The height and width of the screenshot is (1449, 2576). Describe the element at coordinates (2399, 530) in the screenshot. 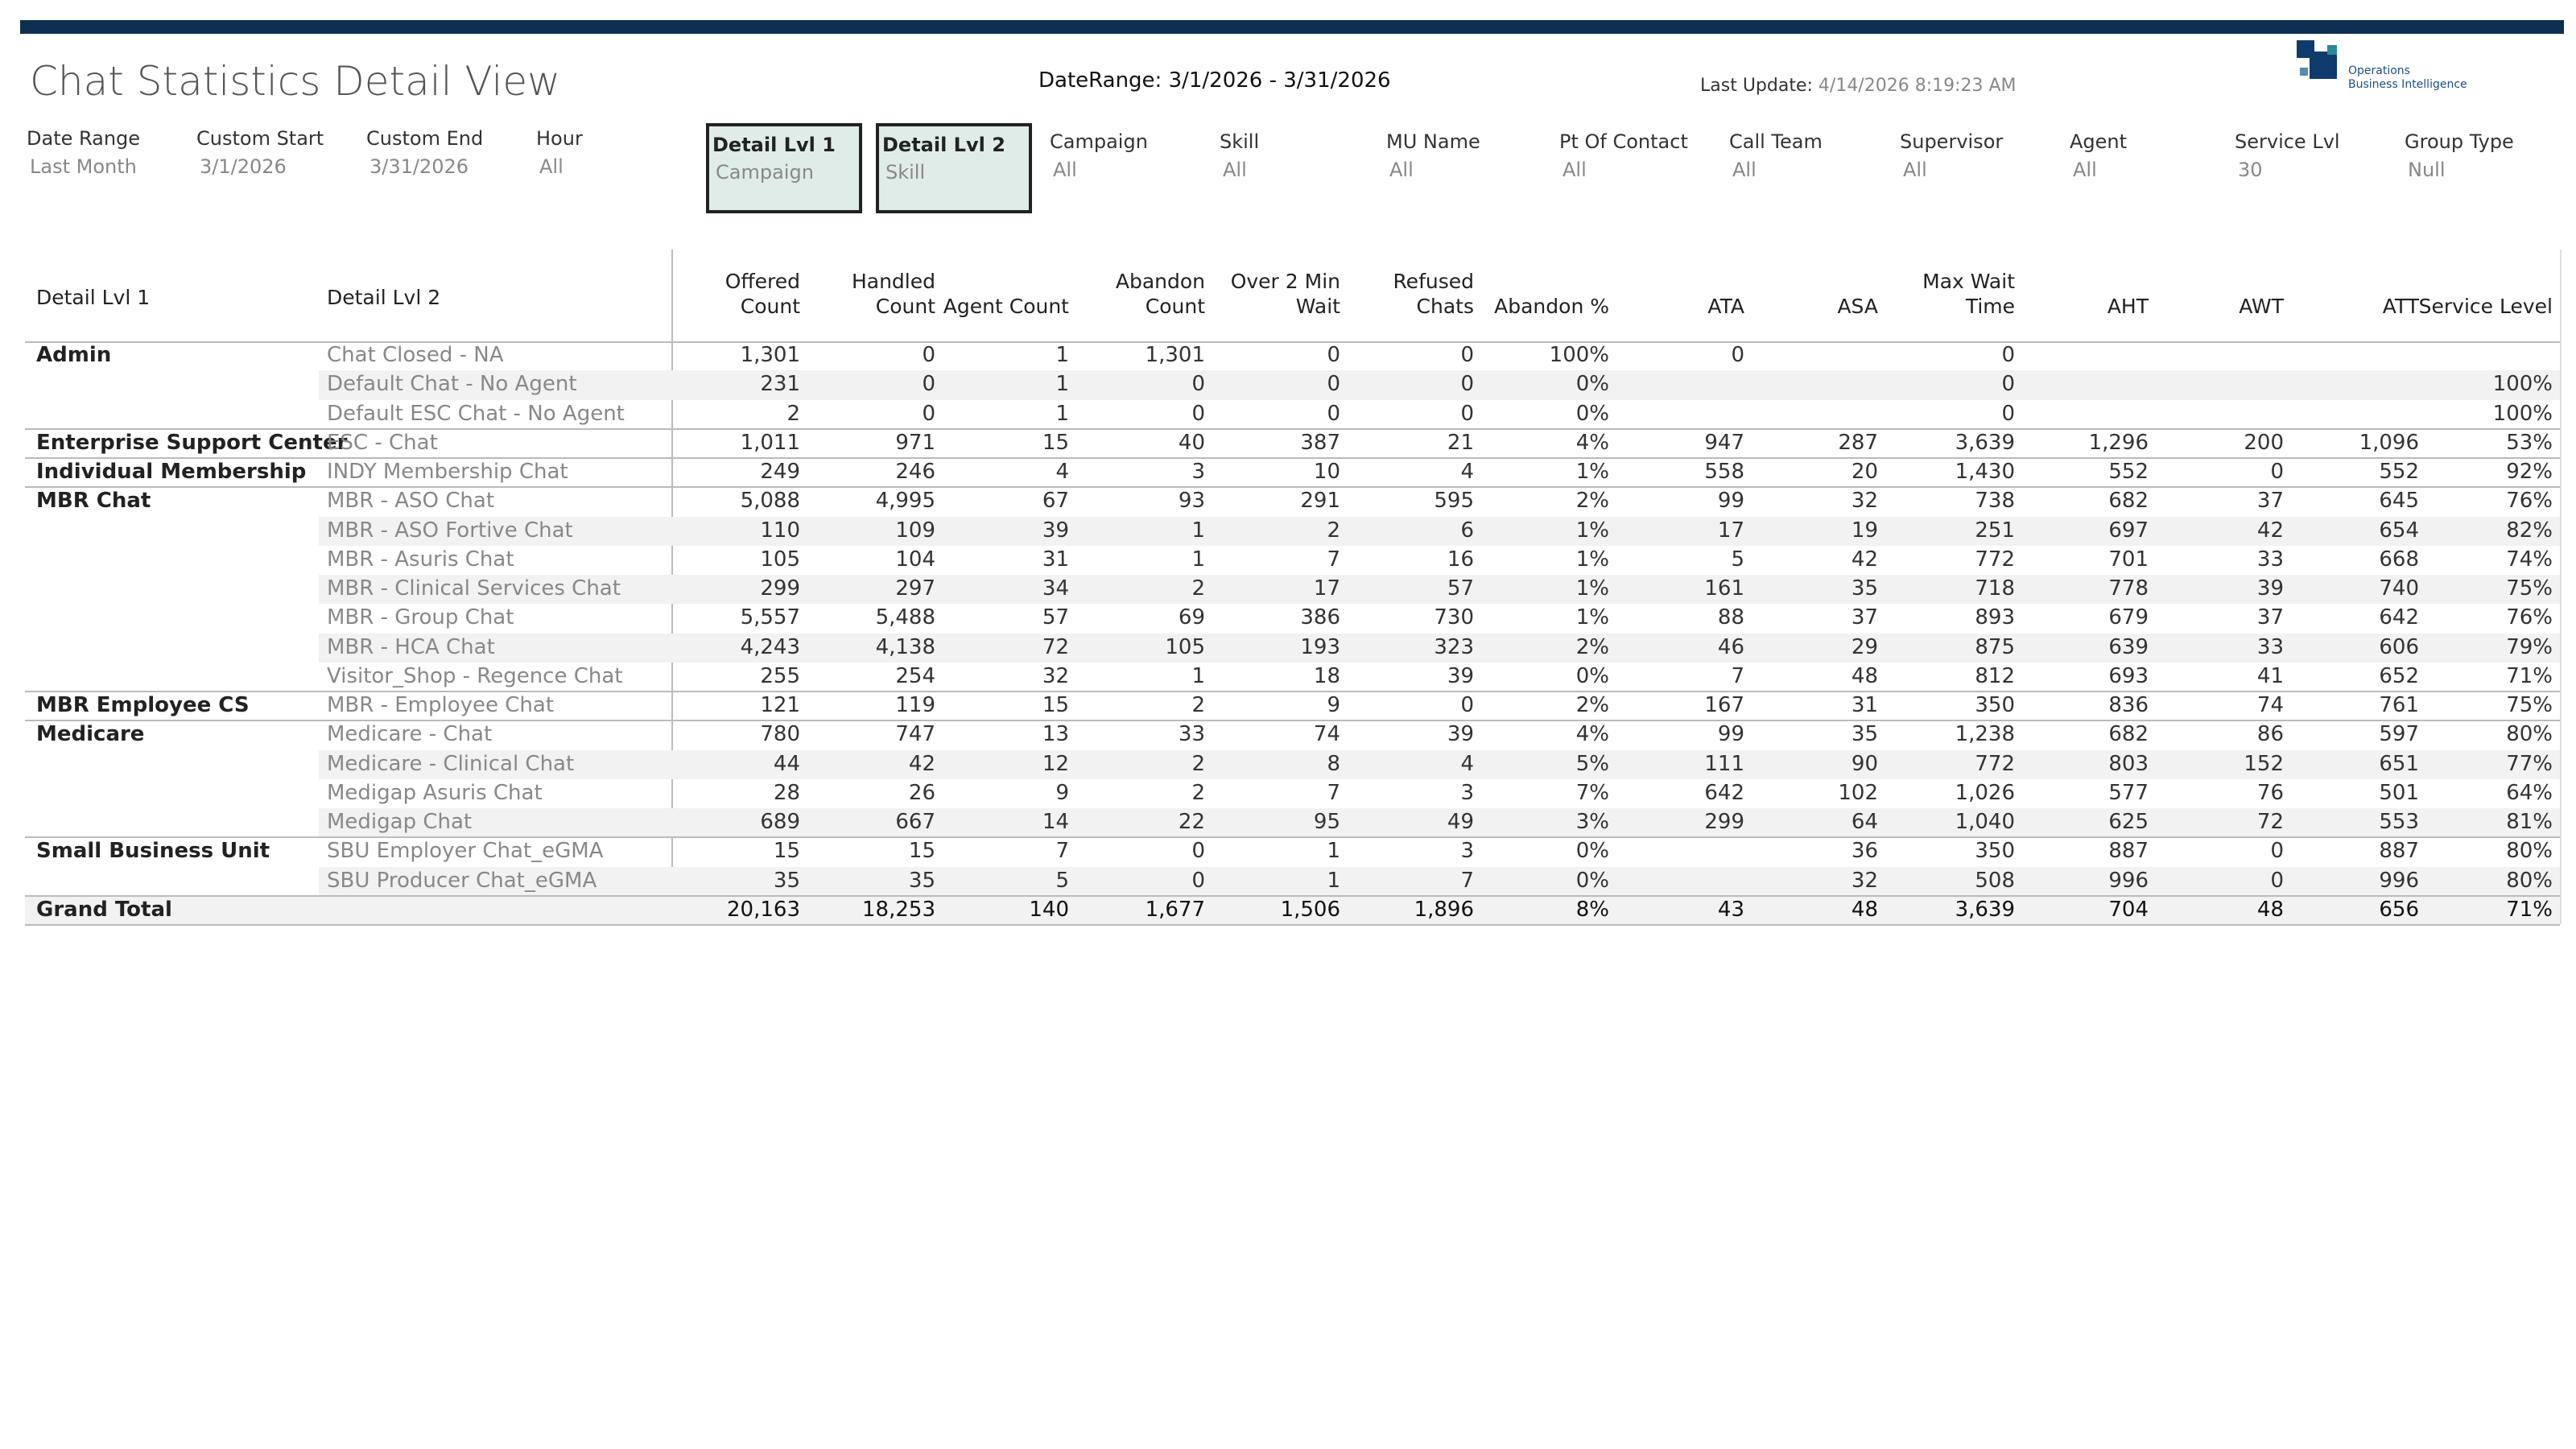

I see `table-cell: 654` at that location.